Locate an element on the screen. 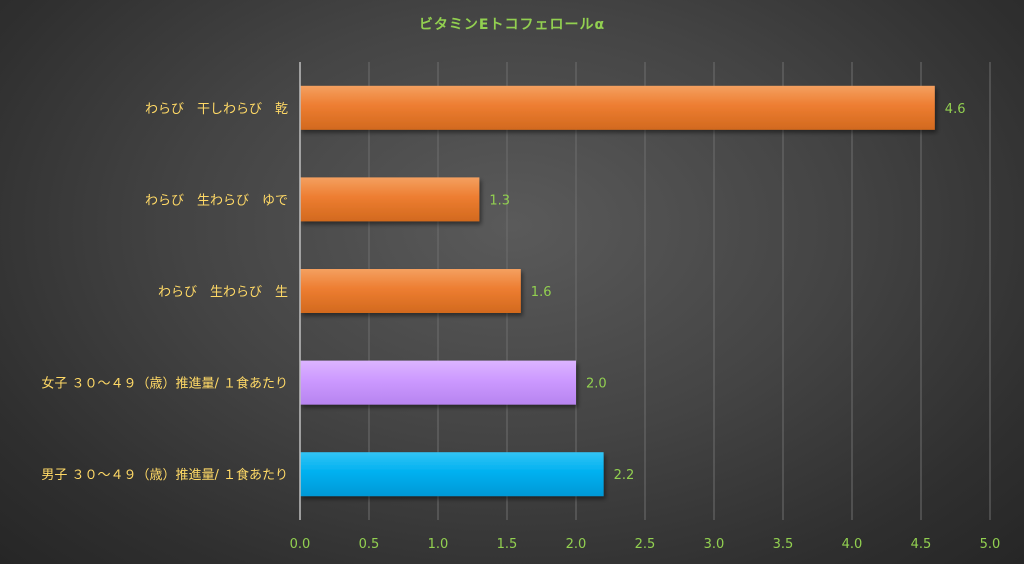 The image size is (1024, 564). data-label: 2.0 is located at coordinates (596, 384).